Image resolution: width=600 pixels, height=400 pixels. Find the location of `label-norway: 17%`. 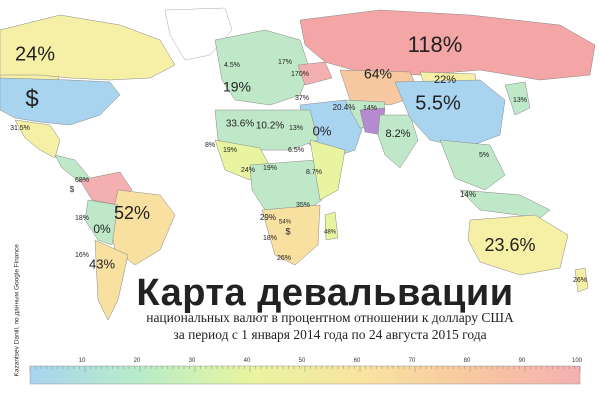

label-norway: 17% is located at coordinates (285, 62).